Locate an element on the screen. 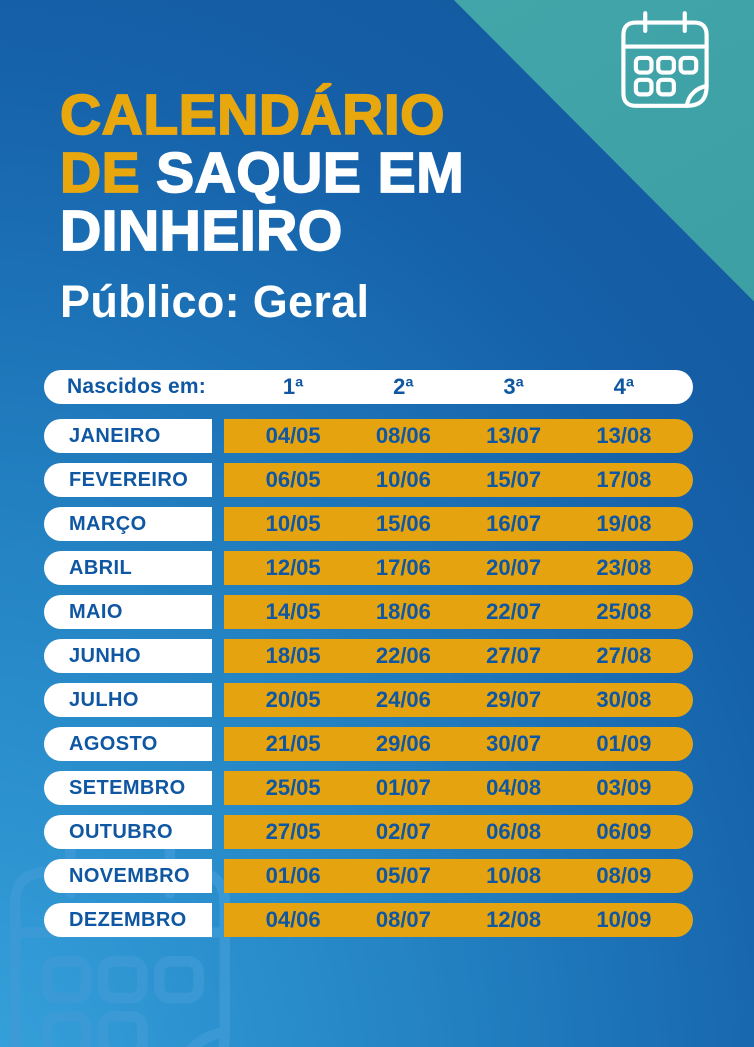 The width and height of the screenshot is (754, 1047). date-cell: 04/05 is located at coordinates (293, 435).